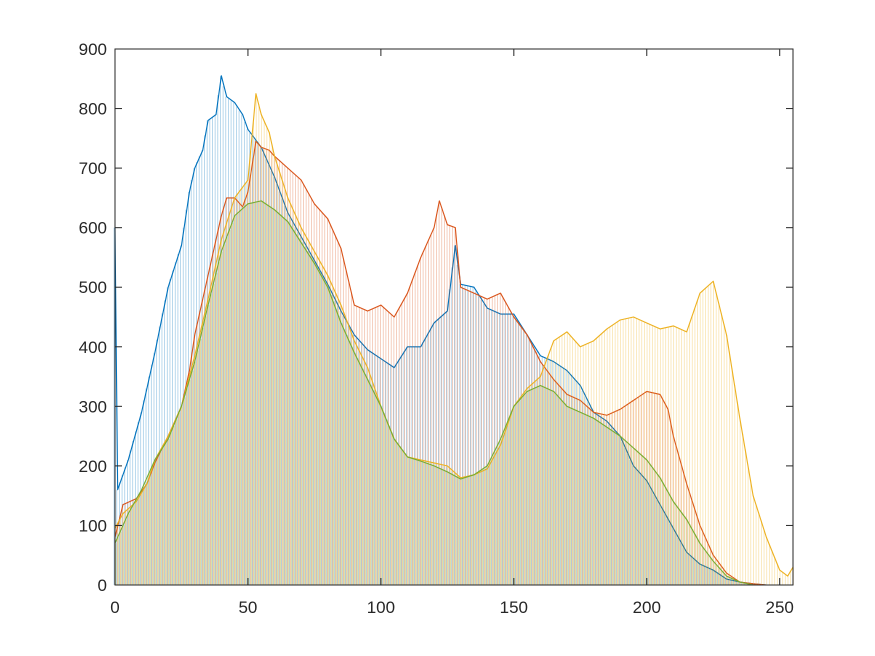  Describe the element at coordinates (102, 585) in the screenshot. I see `y-tick-label: 0` at that location.